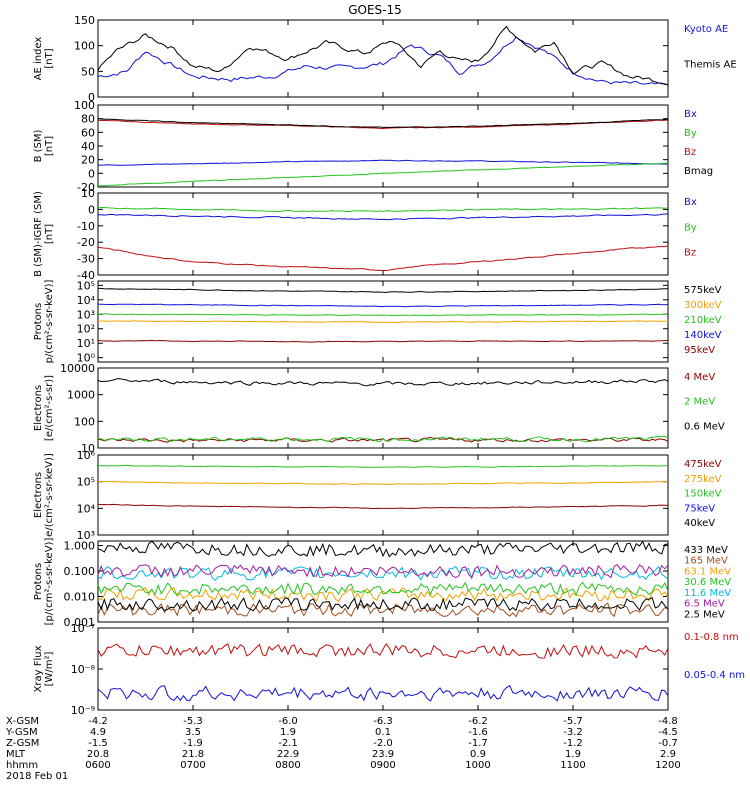 The image size is (750, 804). What do you see at coordinates (86, 285) in the screenshot?
I see `y-tick-label: 10⁵` at bounding box center [86, 285].